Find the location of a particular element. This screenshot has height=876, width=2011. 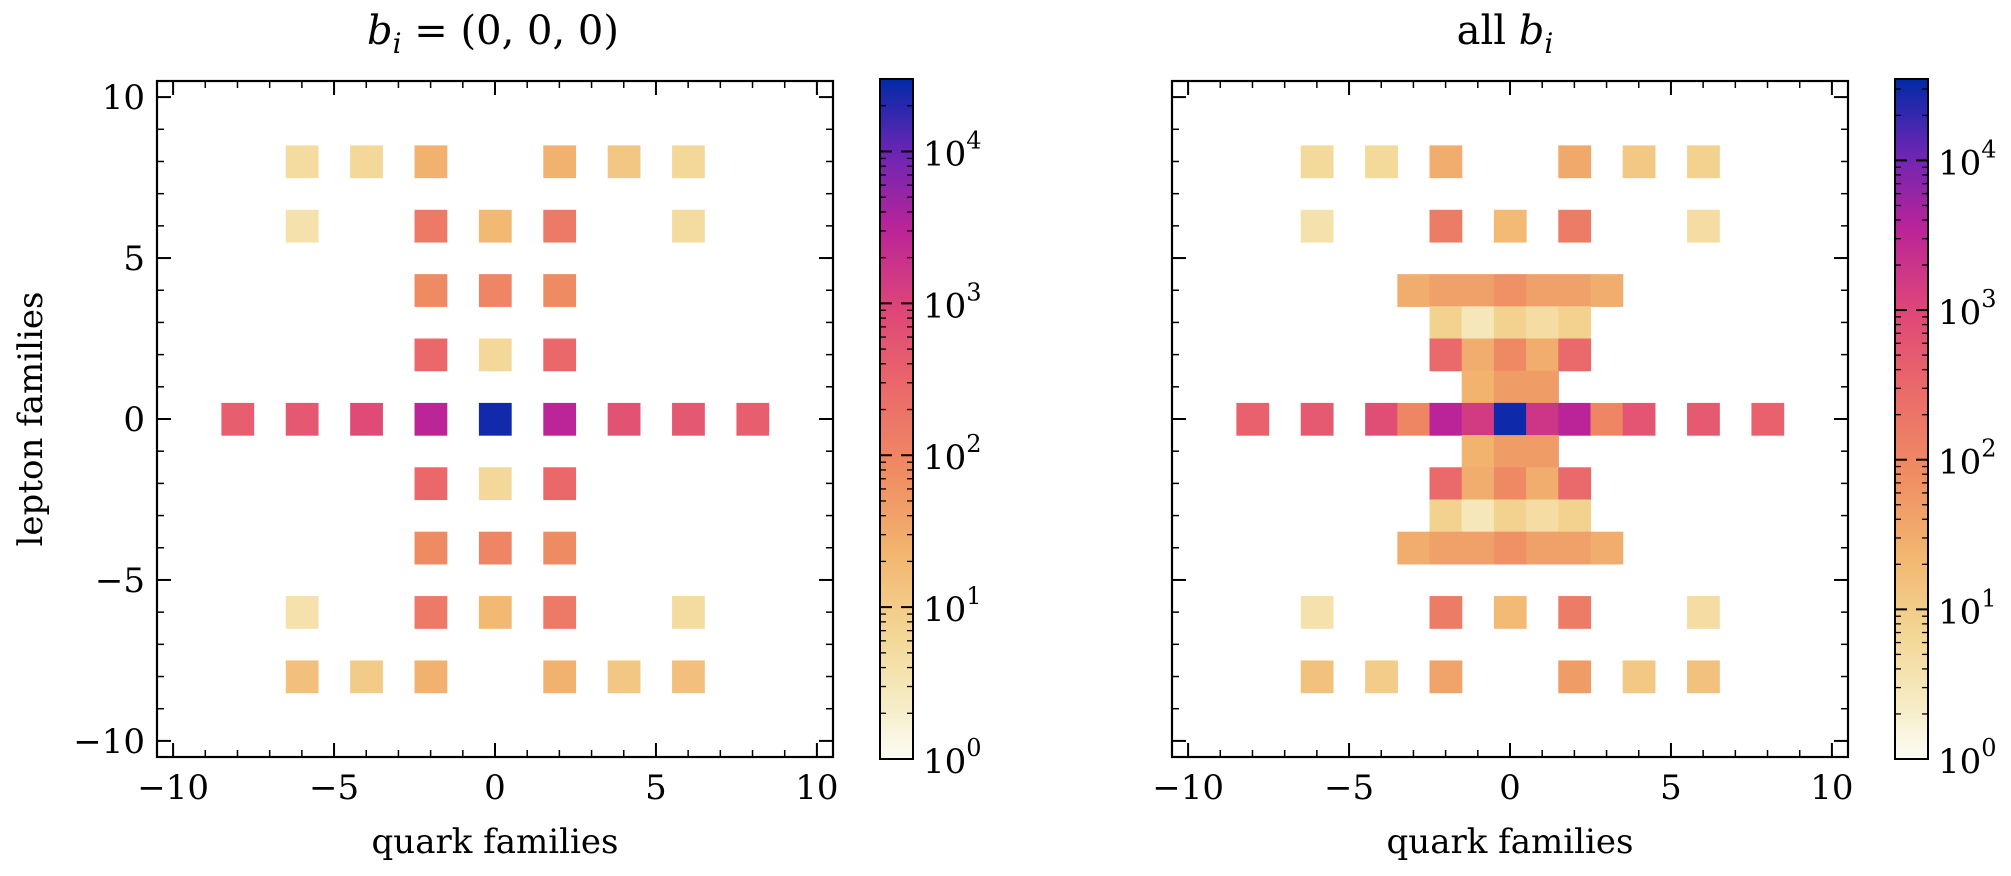

y-tick-label: 10 is located at coordinates (123, 98).